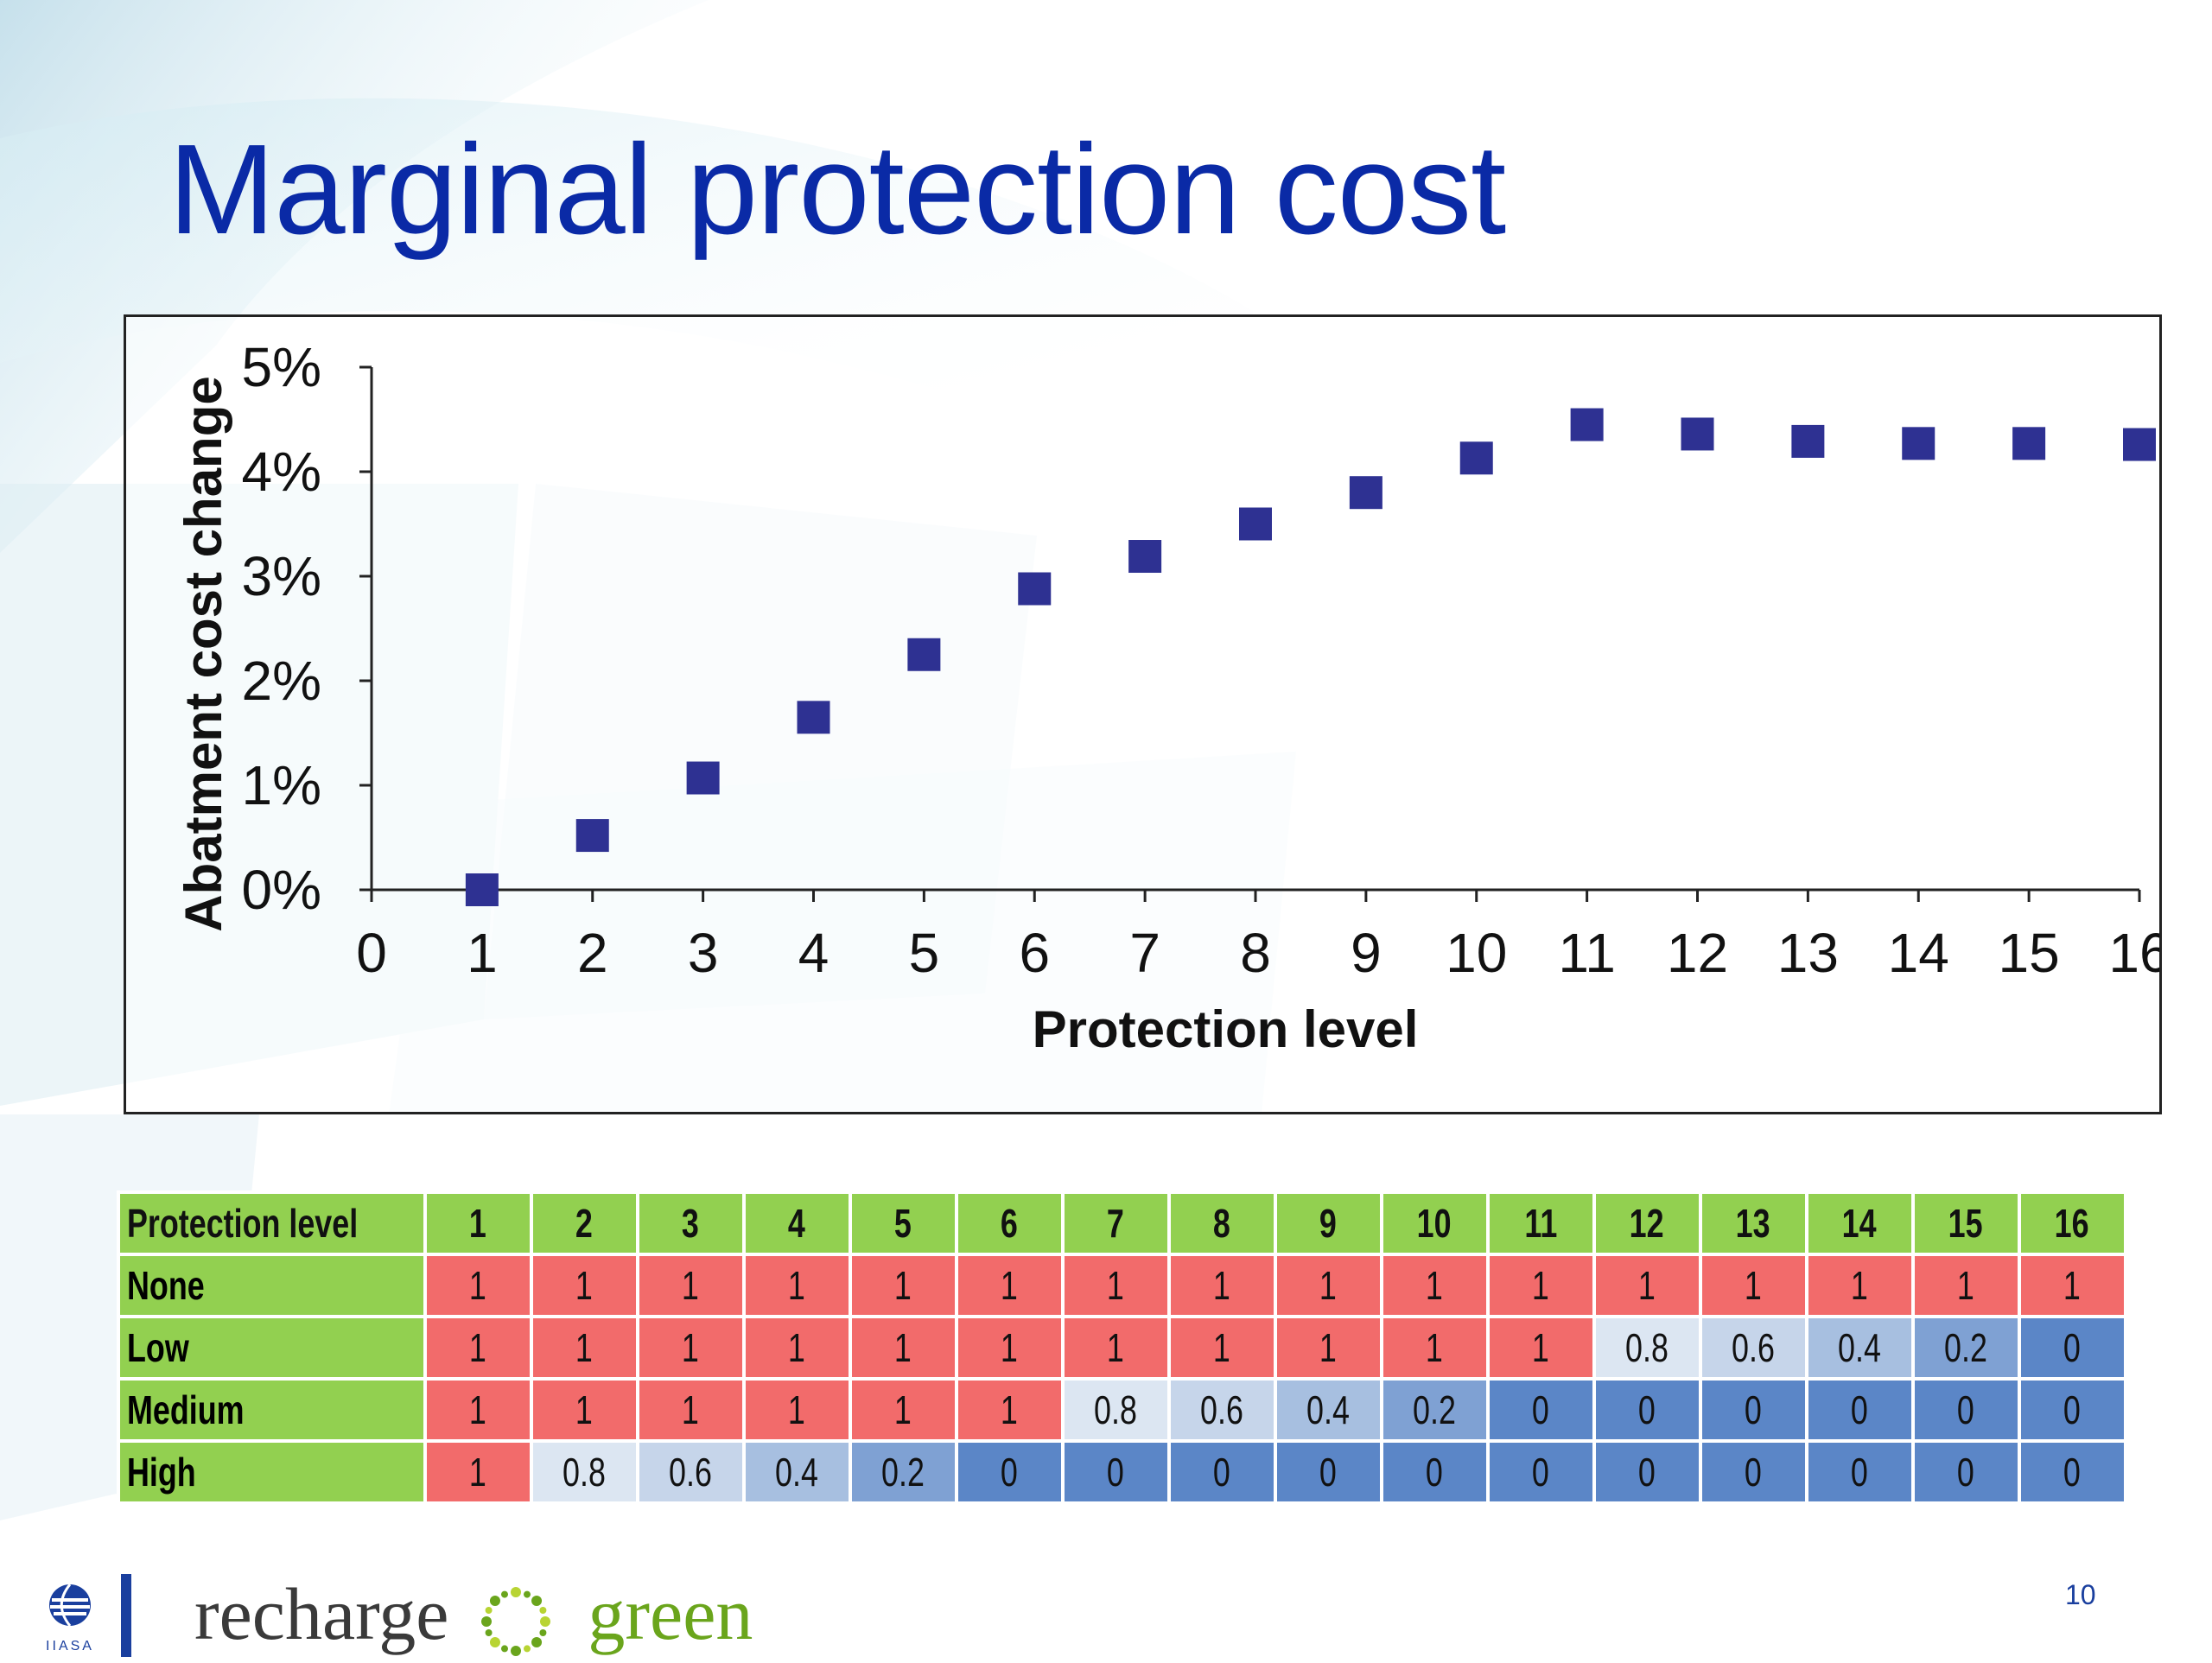 This screenshot has height=1663, width=2212. What do you see at coordinates (1918, 953) in the screenshot?
I see `x-tick-label: 14` at bounding box center [1918, 953].